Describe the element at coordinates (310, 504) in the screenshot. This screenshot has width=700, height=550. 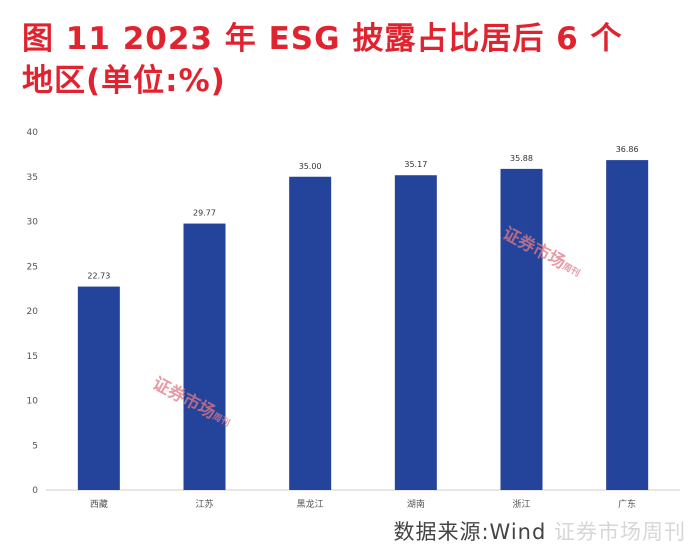
I see `x-tick-label: 黑龙江` at that location.